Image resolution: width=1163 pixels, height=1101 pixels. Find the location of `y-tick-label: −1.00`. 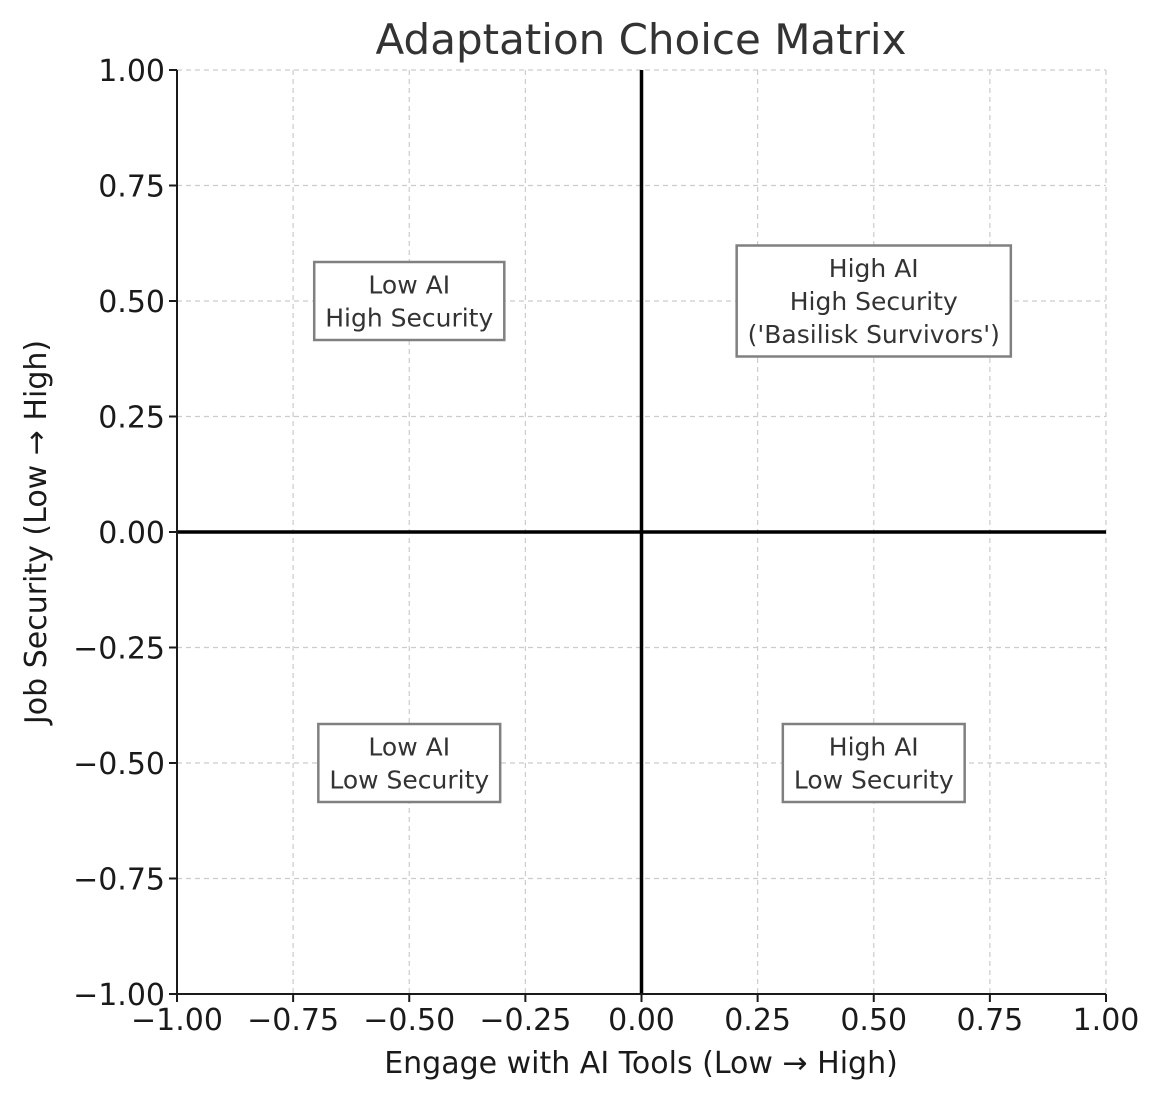

y-tick-label: −1.00 is located at coordinates (119, 995).